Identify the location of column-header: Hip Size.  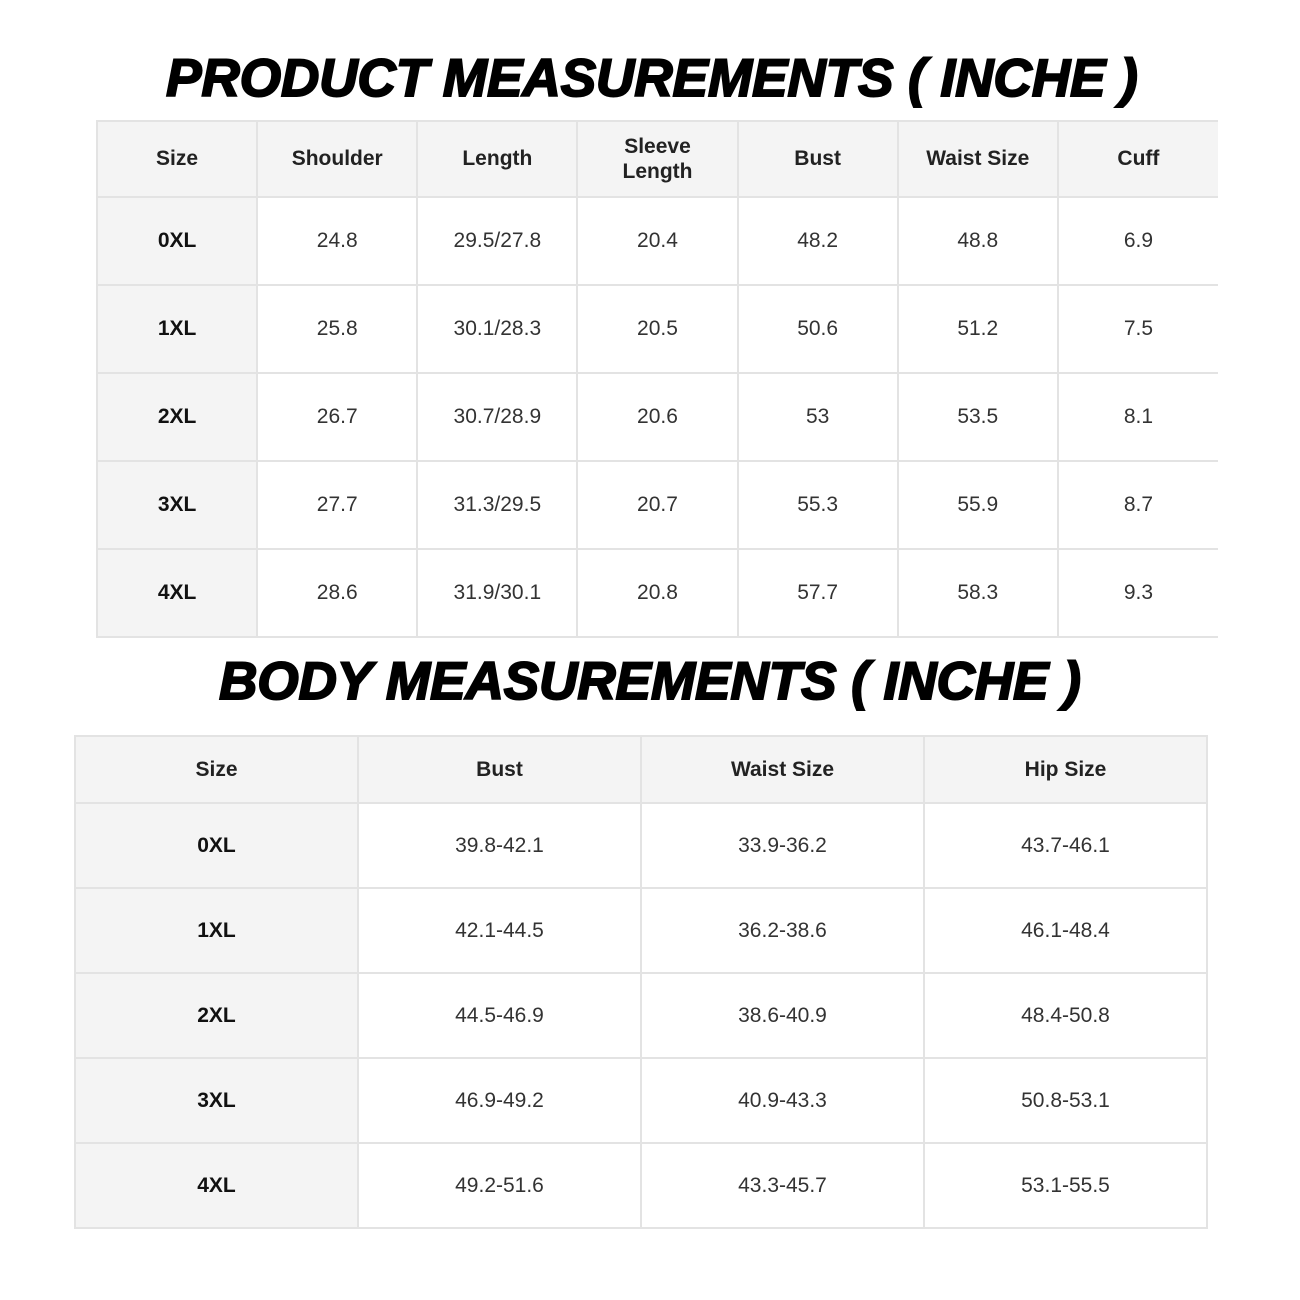
(1065, 769).